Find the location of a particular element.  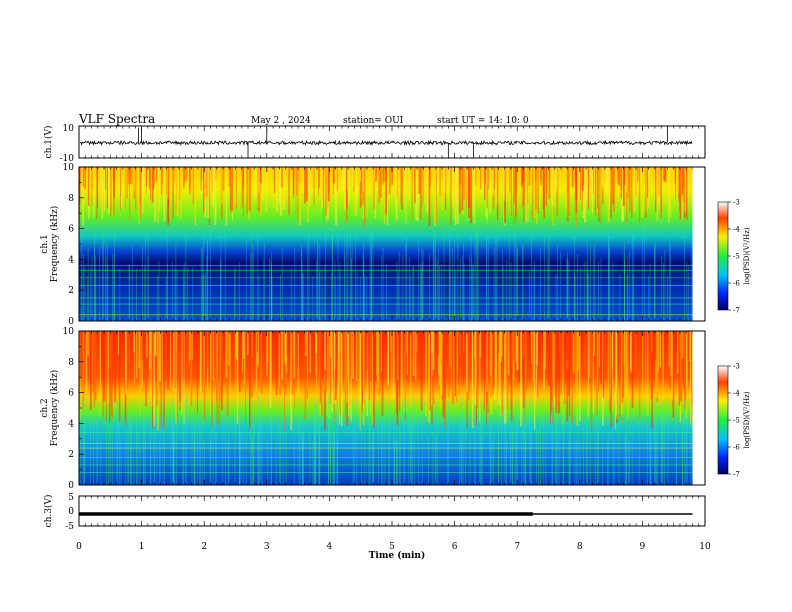

ch2-colorbar-ticks: -3 -4 -5 -6 -7 is located at coordinates (734, 421).